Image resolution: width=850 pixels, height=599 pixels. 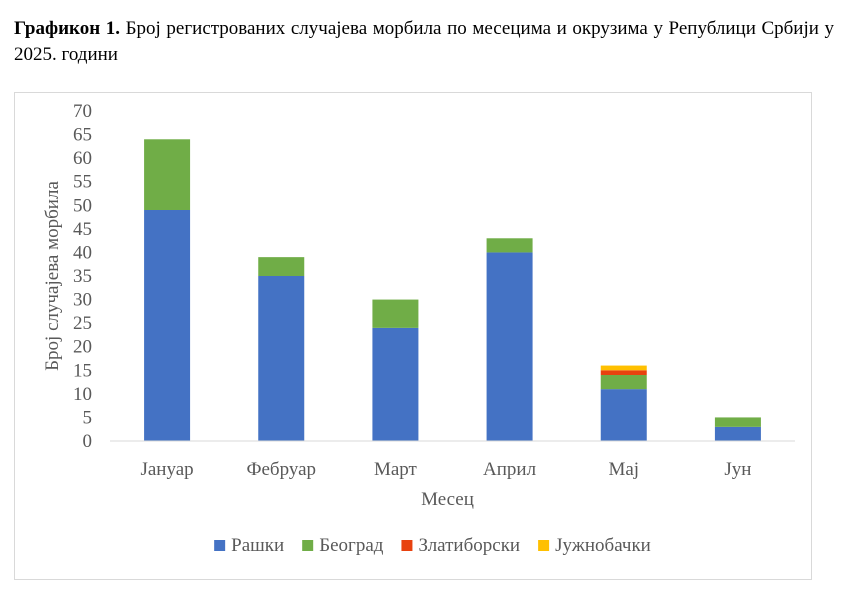 What do you see at coordinates (737, 469) in the screenshot?
I see `x-tick-label: Јун` at bounding box center [737, 469].